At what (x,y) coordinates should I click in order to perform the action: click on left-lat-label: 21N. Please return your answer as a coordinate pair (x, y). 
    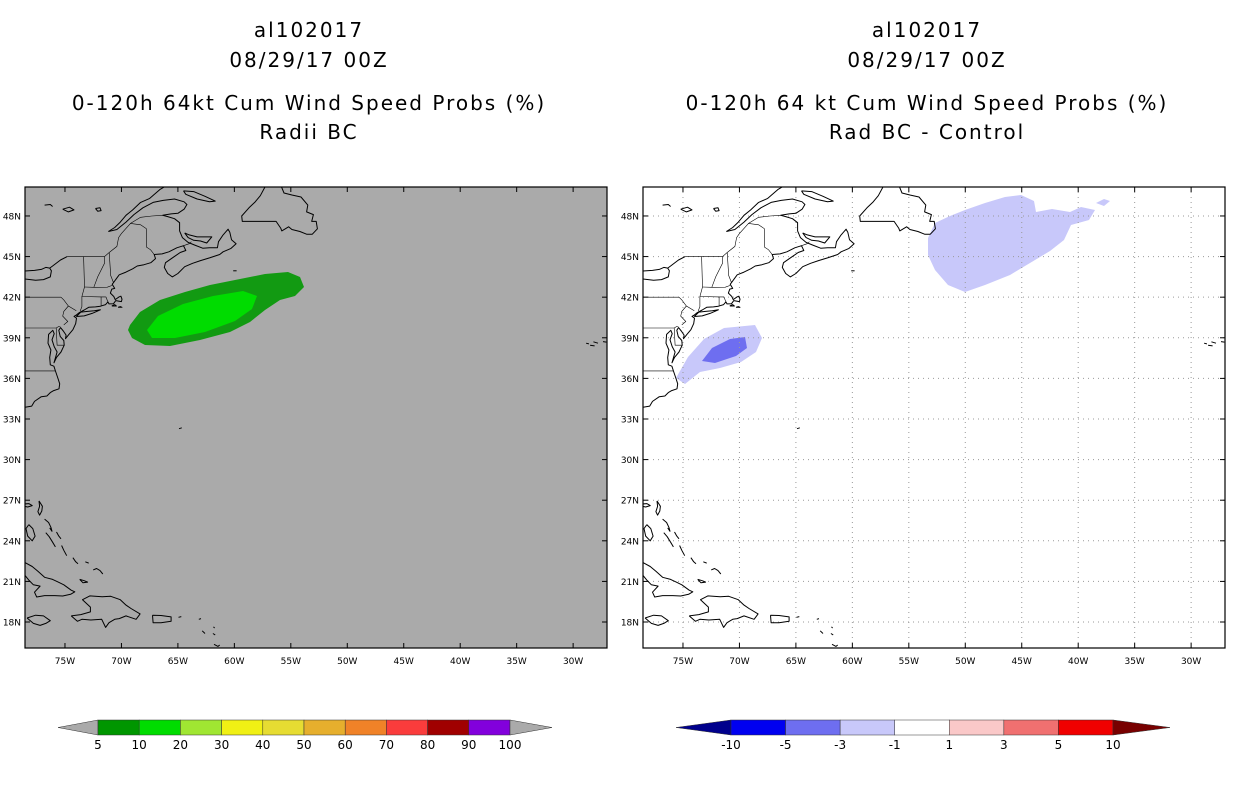
    Looking at the image, I should click on (12, 583).